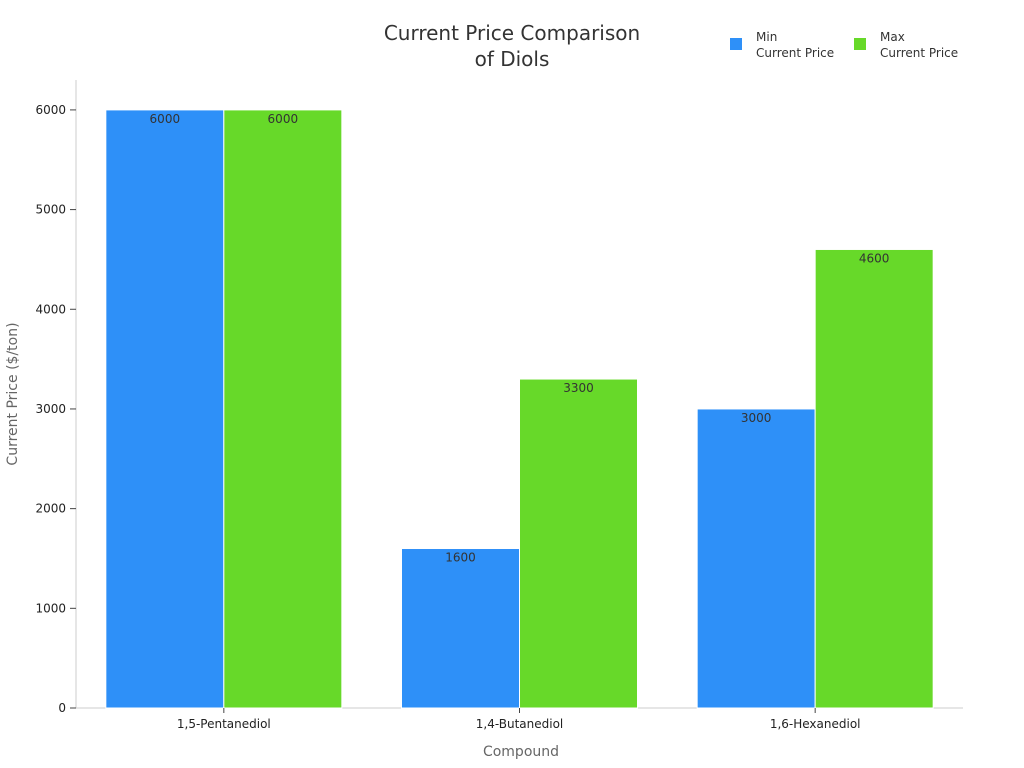  Describe the element at coordinates (874, 258) in the screenshot. I see `bar-value-label: 4600` at that location.